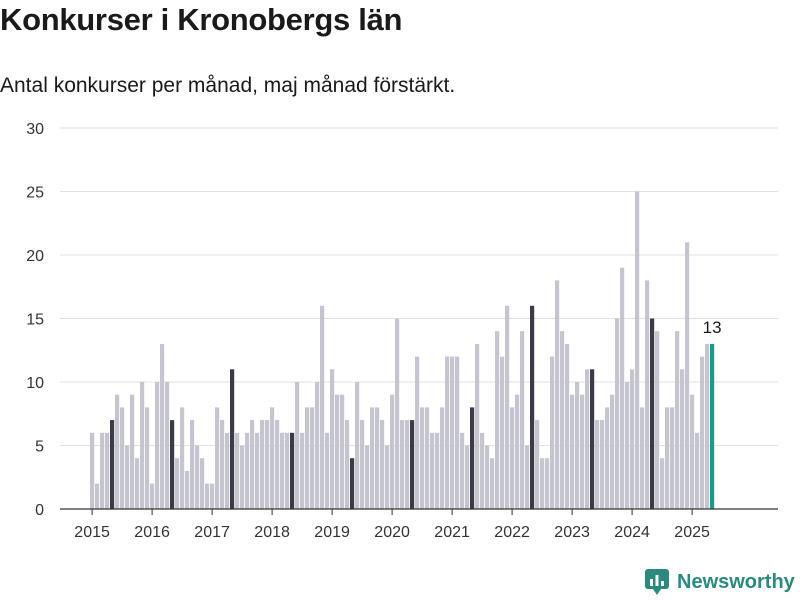 Image resolution: width=800 pixels, height=600 pixels. Describe the element at coordinates (332, 532) in the screenshot. I see `x-tick-label: 2019` at that location.